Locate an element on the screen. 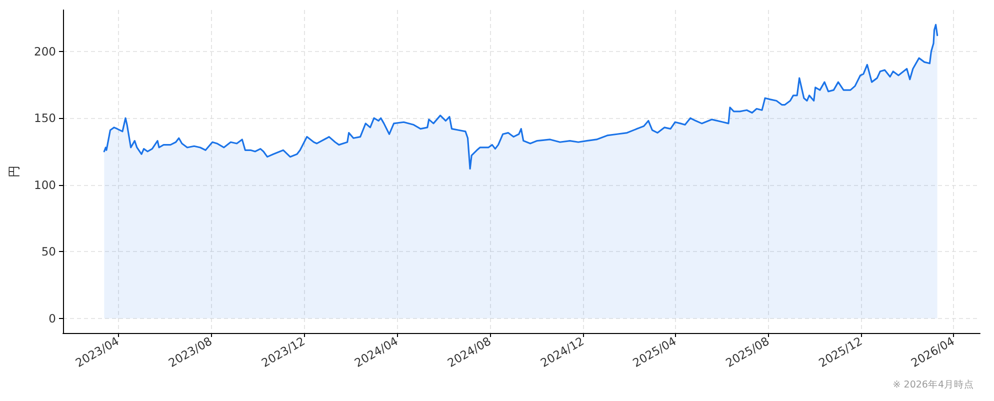  text: ※ 2026年4月時点 is located at coordinates (933, 384).